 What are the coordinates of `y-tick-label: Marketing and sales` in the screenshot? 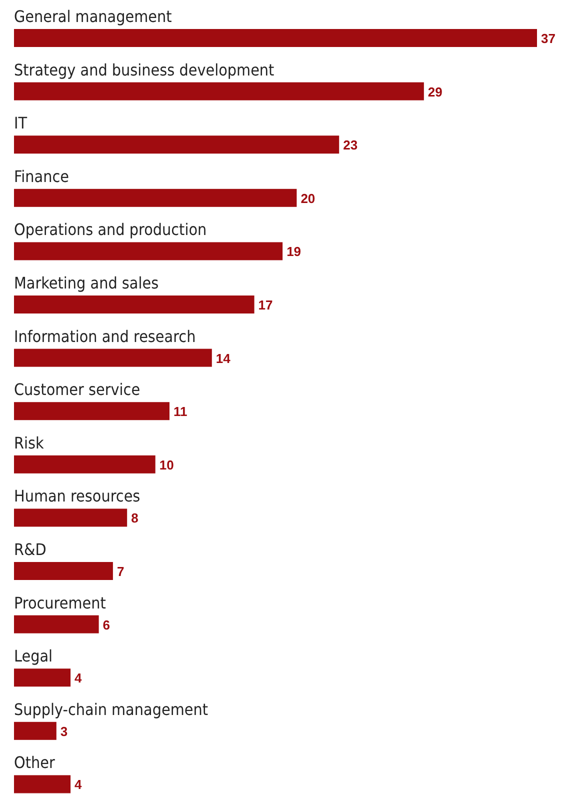 It's located at (86, 283).